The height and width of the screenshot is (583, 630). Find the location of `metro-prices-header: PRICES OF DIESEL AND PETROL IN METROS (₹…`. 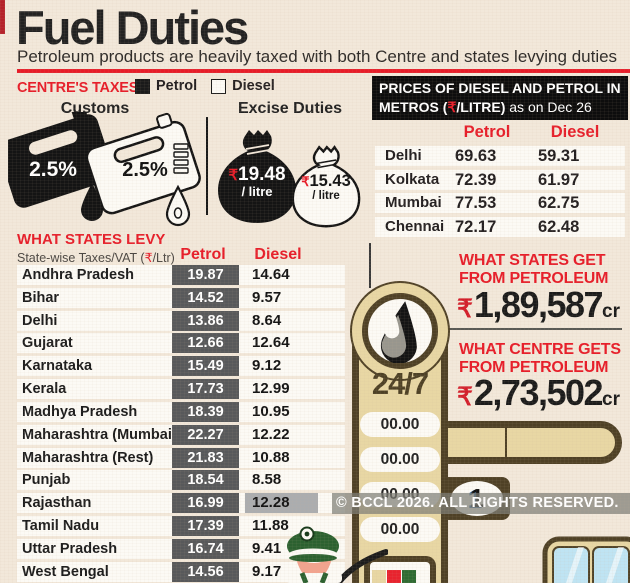

metro-prices-header: PRICES OF DIESEL AND PETROL IN METROS (₹… is located at coordinates (500, 98).